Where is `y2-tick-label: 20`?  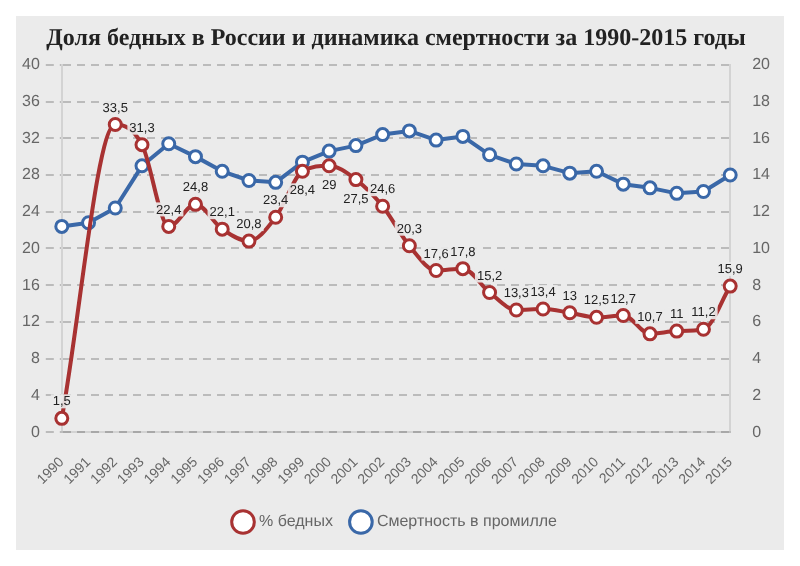
y2-tick-label: 20 is located at coordinates (762, 64).